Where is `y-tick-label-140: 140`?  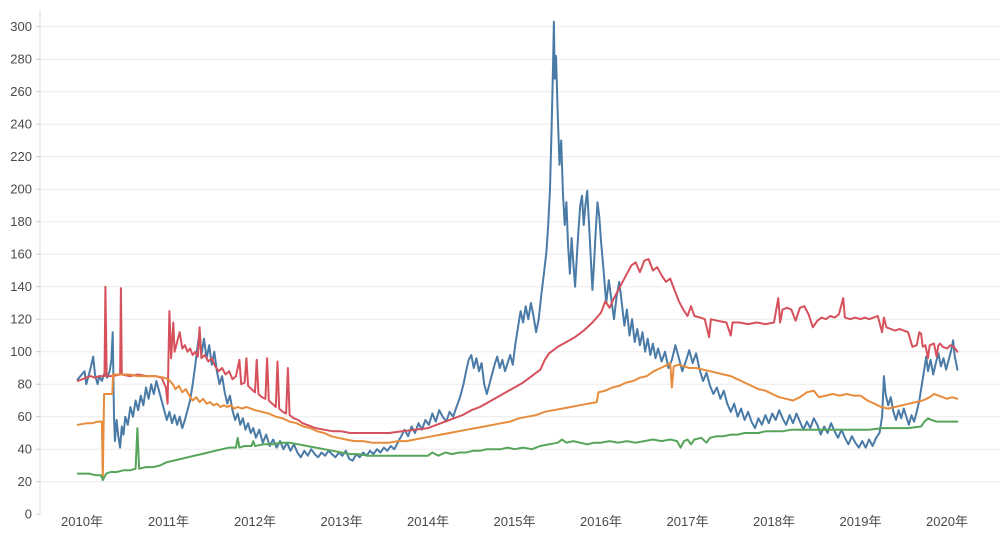 y-tick-label-140: 140 is located at coordinates (21, 286).